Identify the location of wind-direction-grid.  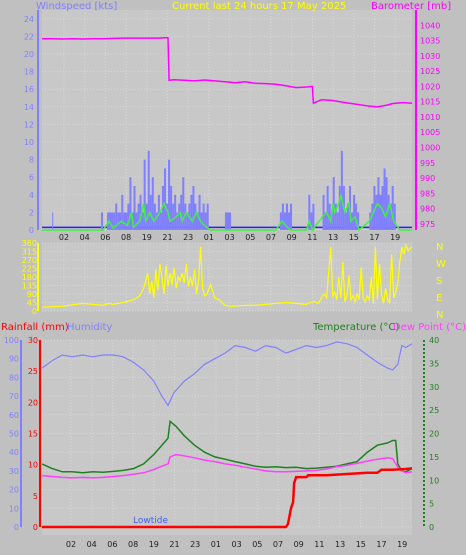
(227, 277).